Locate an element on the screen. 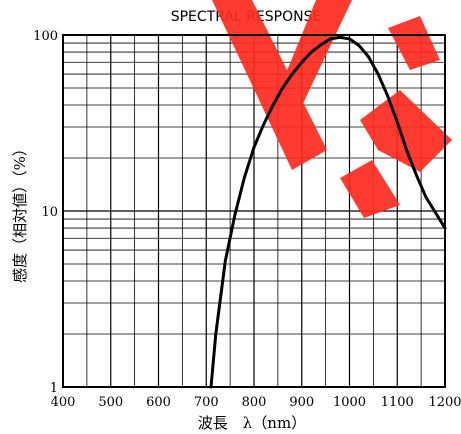 This screenshot has height=434, width=461. x-axis-label: 波長 λ（nm） is located at coordinates (252, 423).